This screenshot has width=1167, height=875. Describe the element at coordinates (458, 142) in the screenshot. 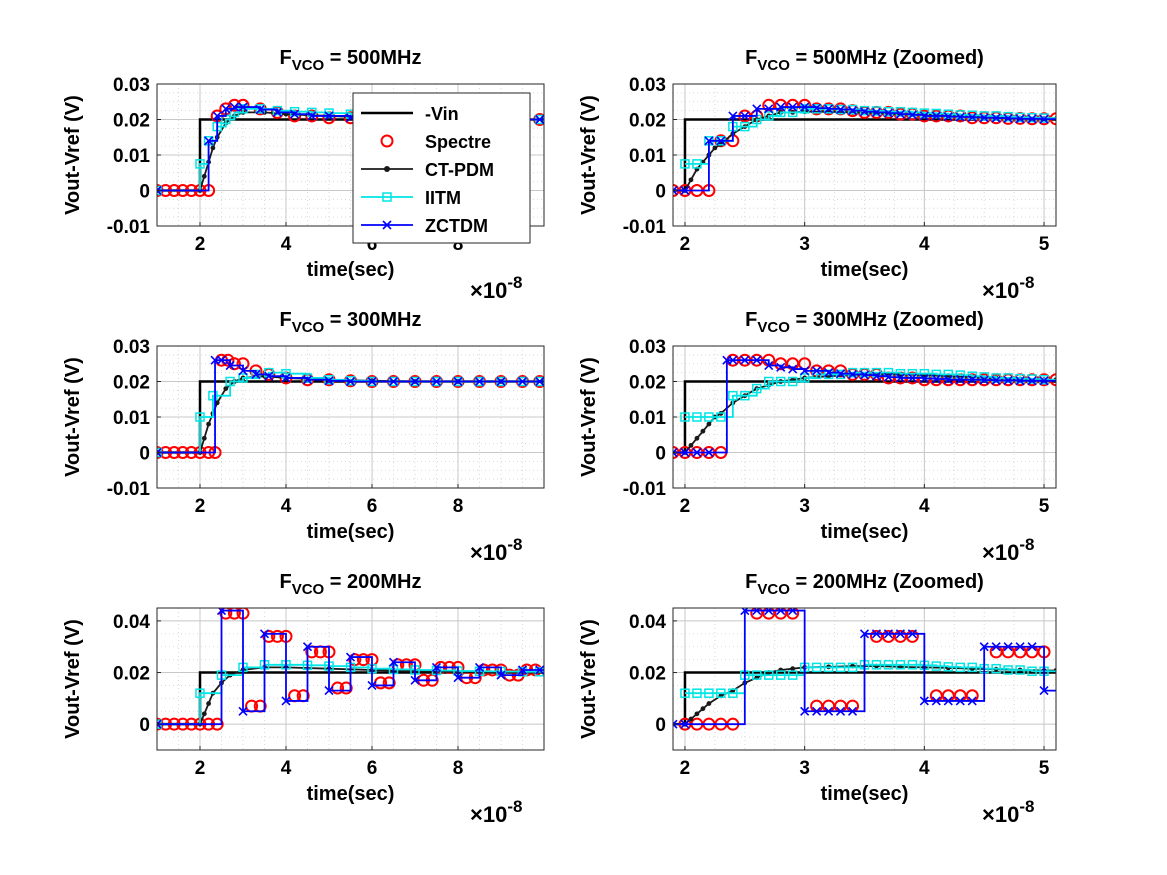

I see `legend-label: Spectre` at that location.